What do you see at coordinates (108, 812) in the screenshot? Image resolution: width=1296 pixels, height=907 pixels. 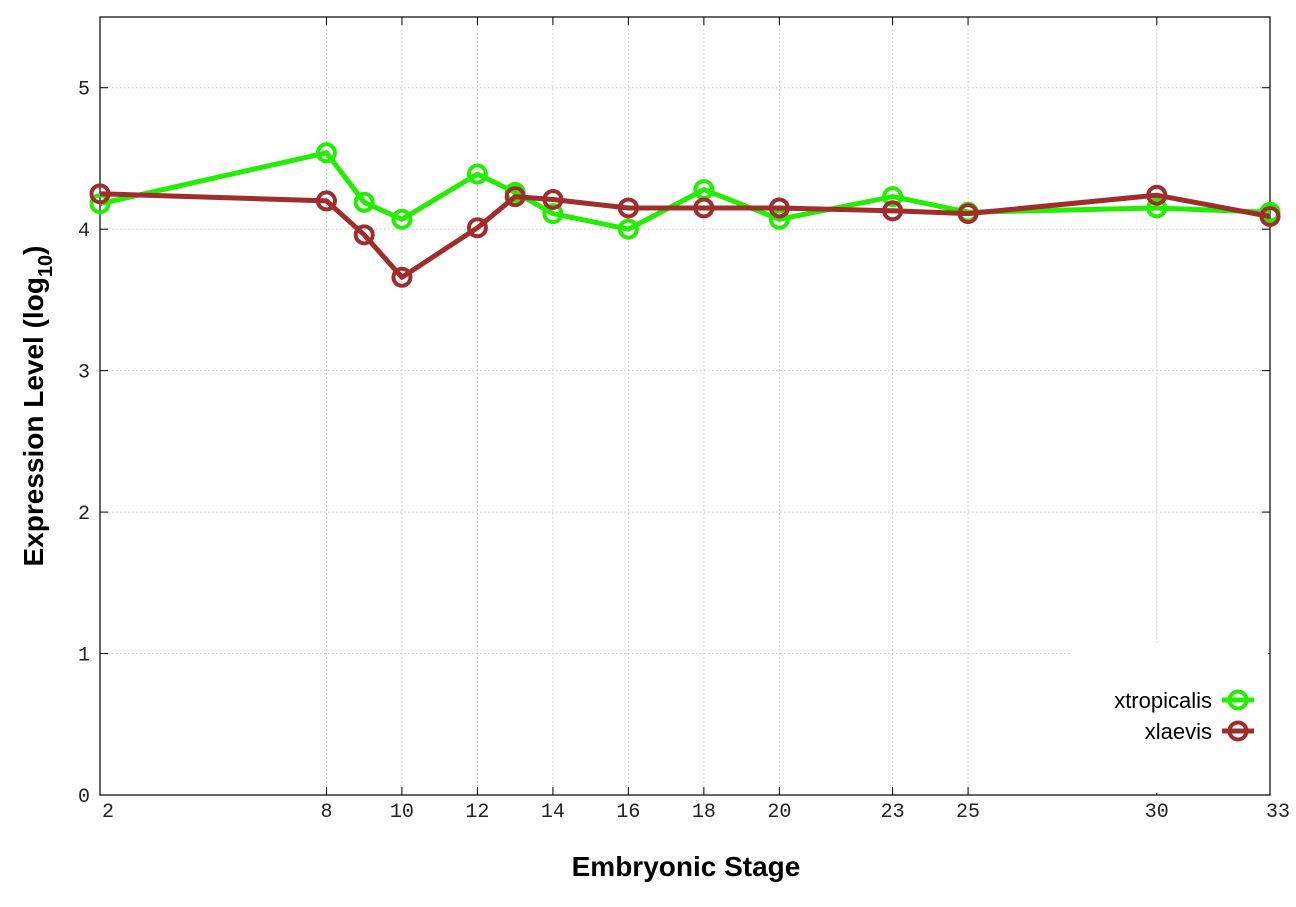 I see `x-tick-label: 2` at bounding box center [108, 812].